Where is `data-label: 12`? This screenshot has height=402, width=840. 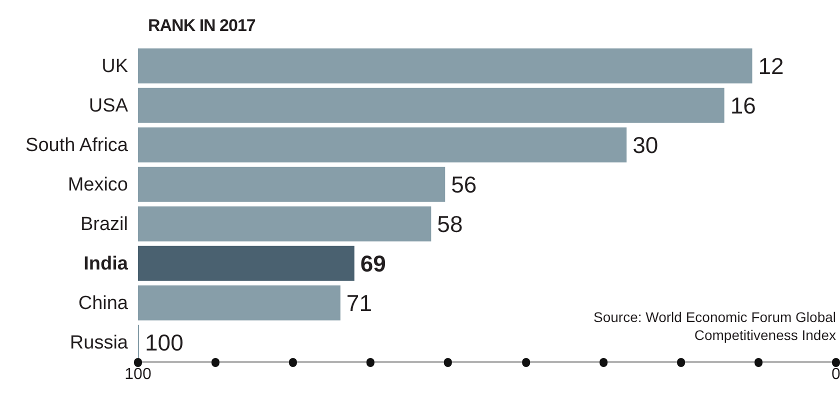
data-label: 12 is located at coordinates (771, 65).